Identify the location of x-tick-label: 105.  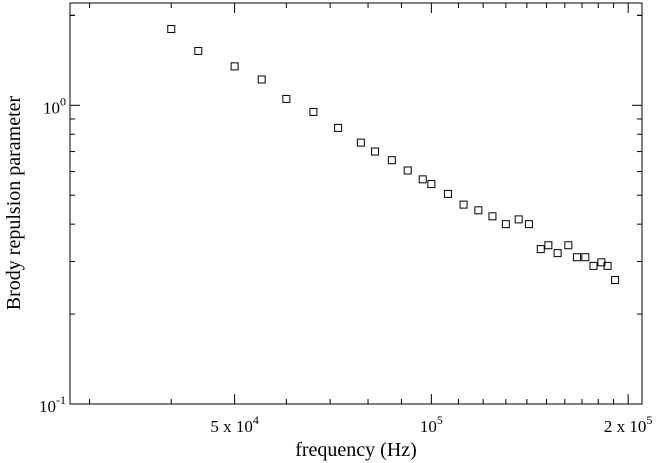
(431, 424).